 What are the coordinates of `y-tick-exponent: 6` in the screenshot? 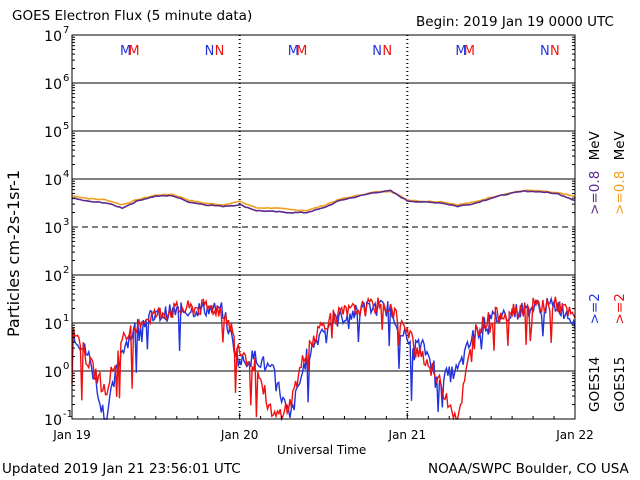 It's located at (66, 78).